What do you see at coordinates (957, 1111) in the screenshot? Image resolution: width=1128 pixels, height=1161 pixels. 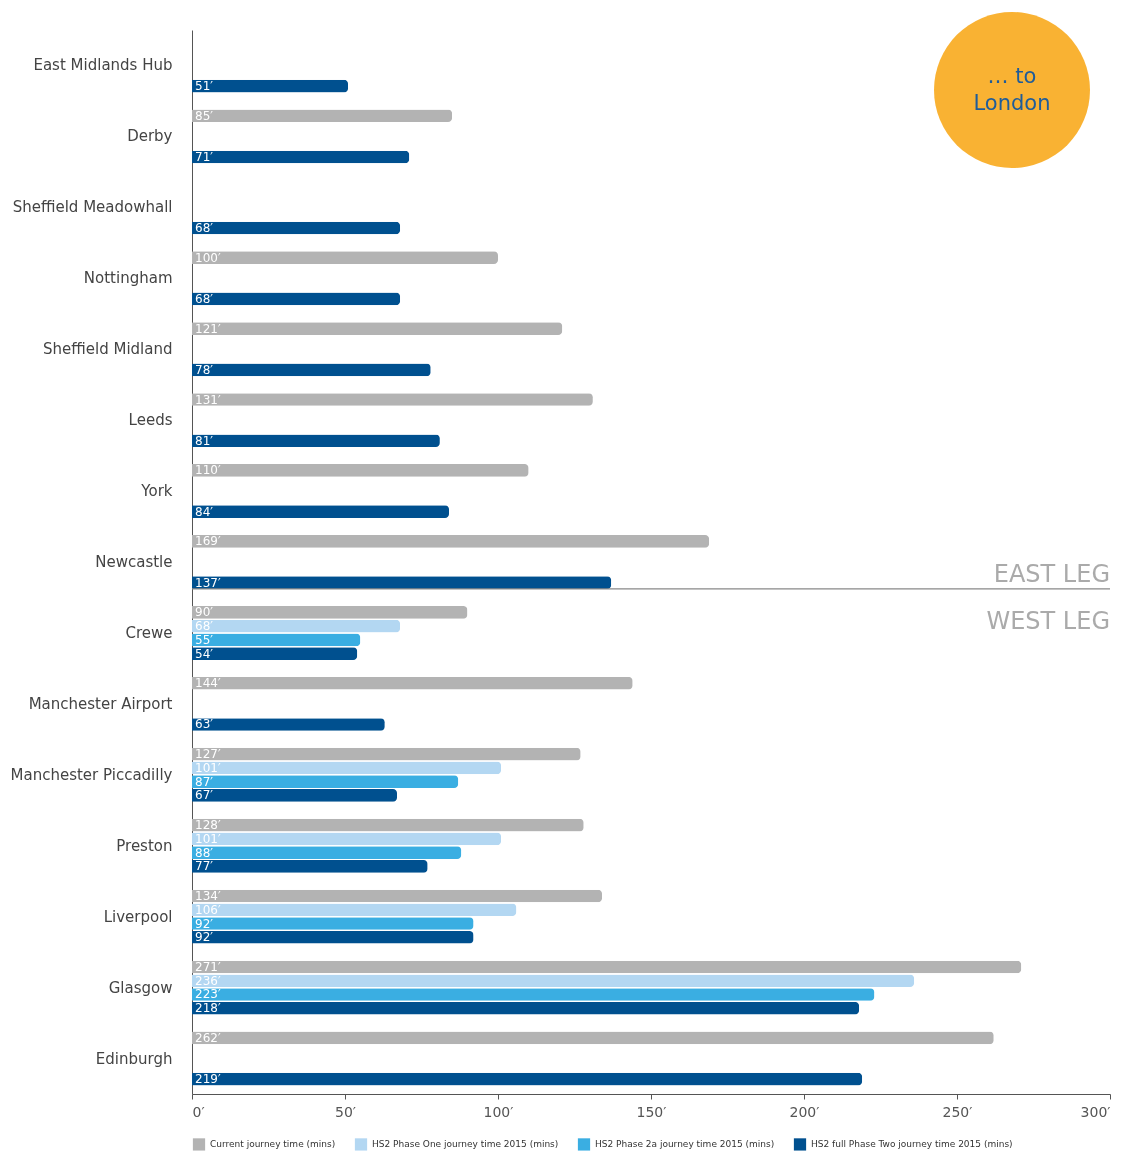 I see `x-tick-label: 250′` at bounding box center [957, 1111].